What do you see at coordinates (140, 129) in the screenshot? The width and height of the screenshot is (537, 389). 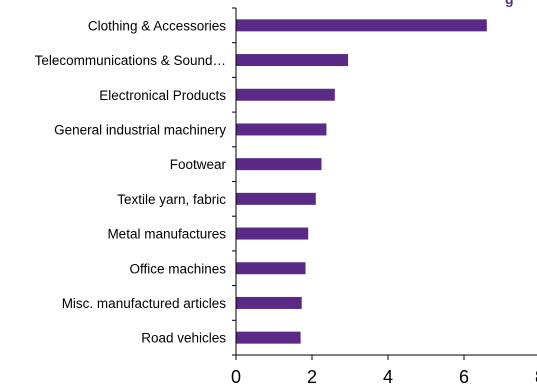 I see `category-label: General industrial machinery` at bounding box center [140, 129].